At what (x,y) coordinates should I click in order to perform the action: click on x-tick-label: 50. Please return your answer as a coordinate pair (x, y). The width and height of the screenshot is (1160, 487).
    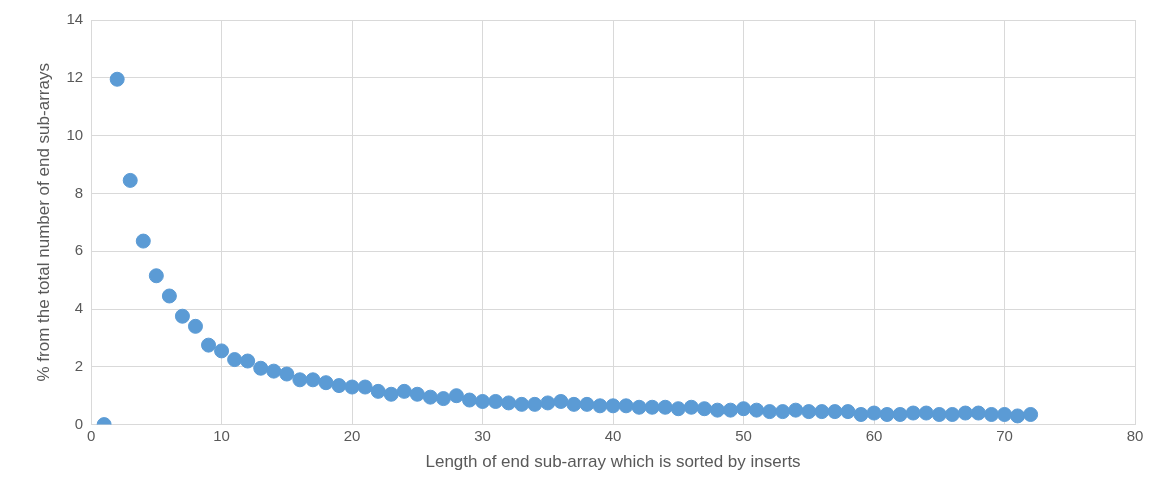
    Looking at the image, I should click on (743, 435).